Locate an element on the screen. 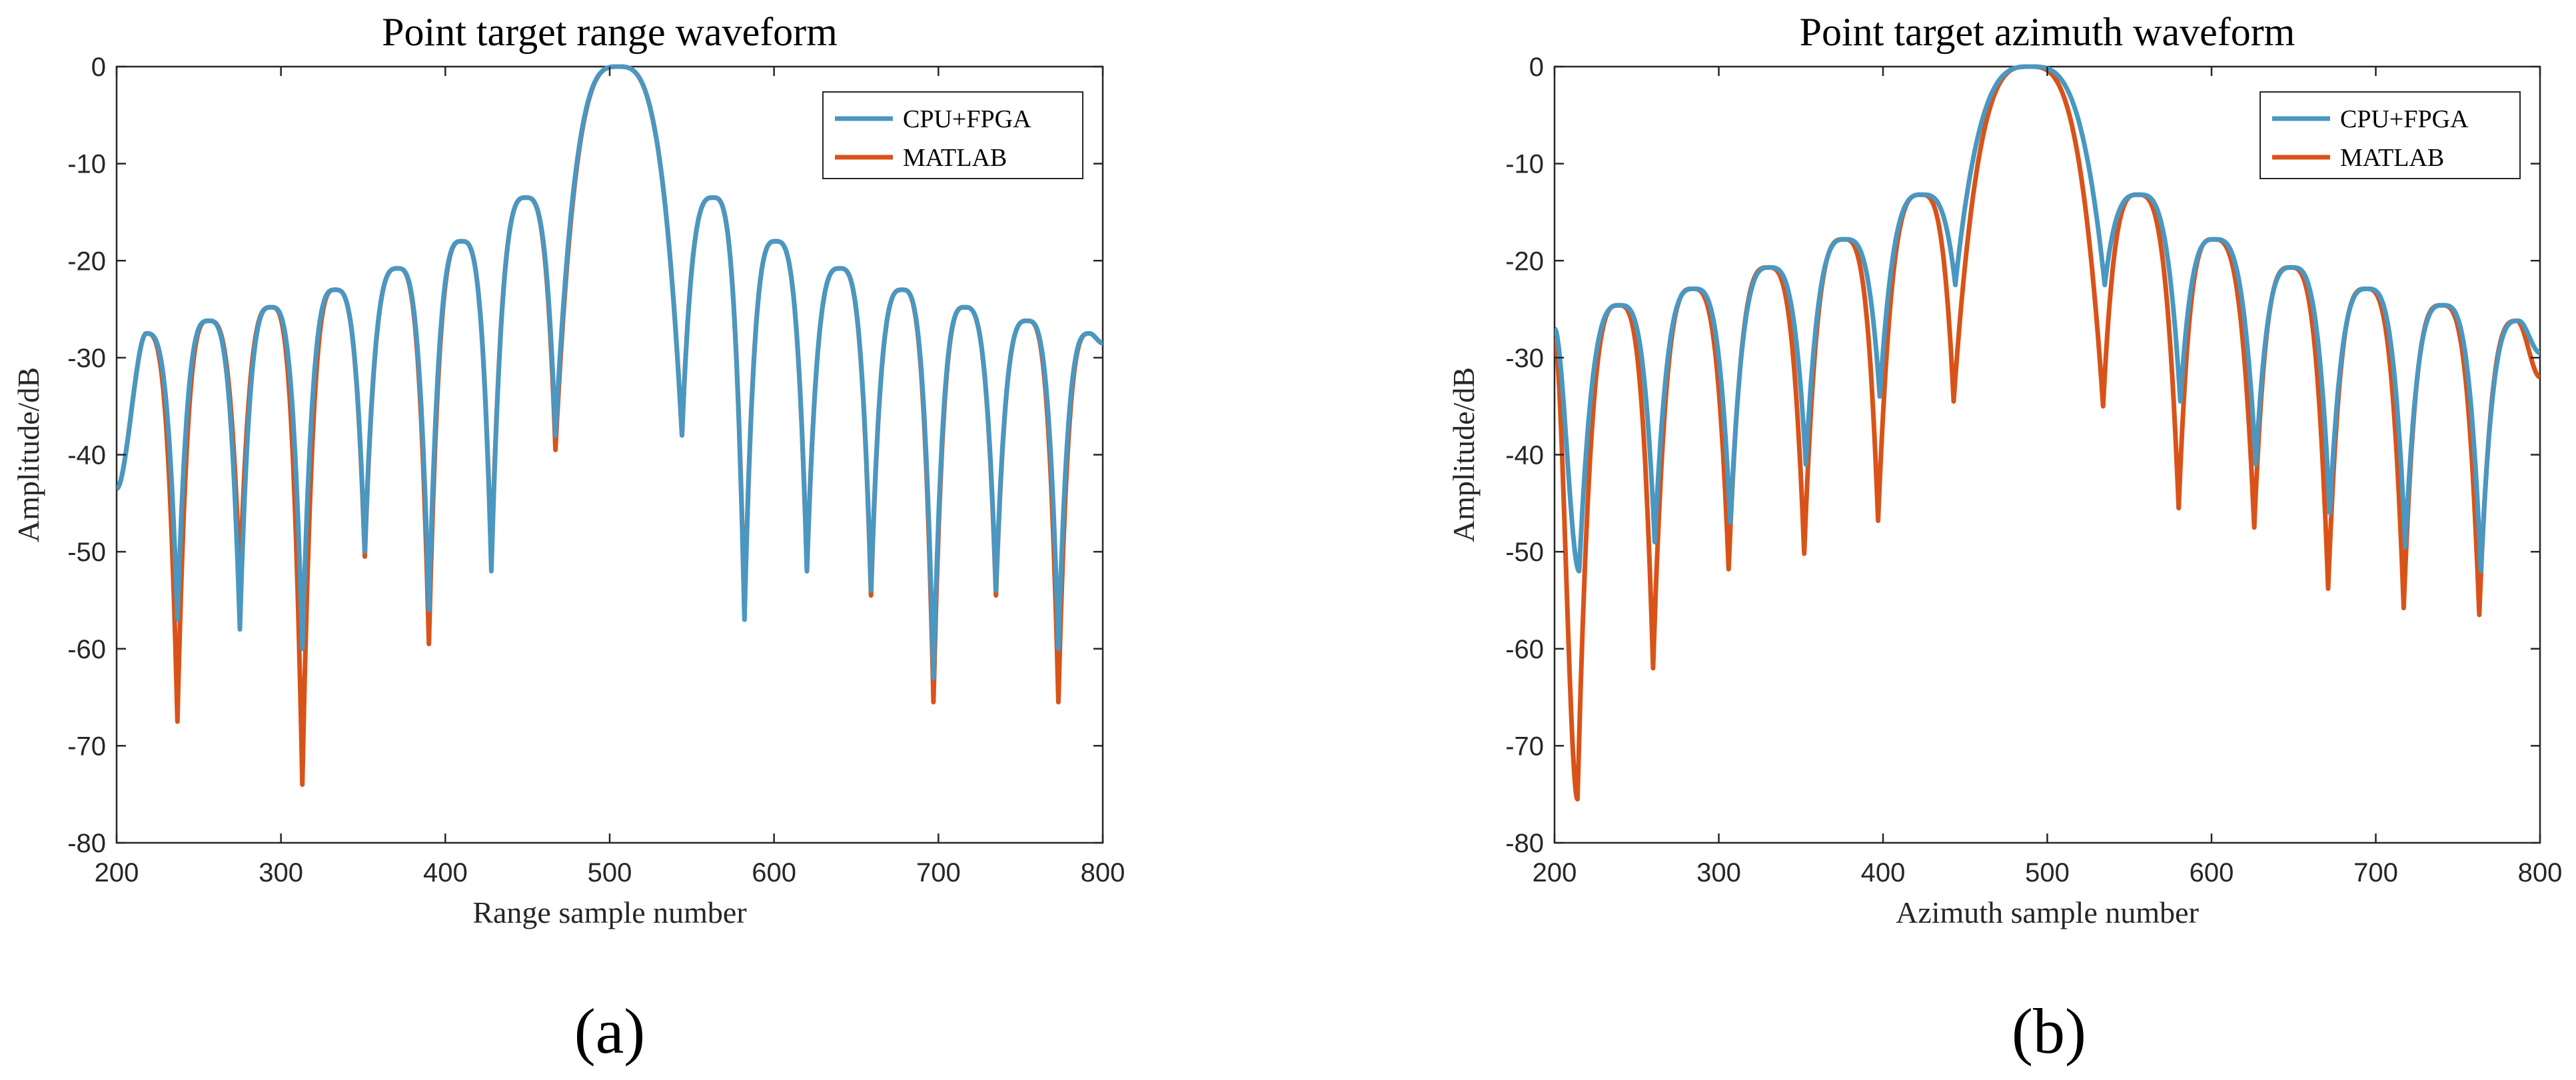 The width and height of the screenshot is (2576, 1080). panel-caption: (b) is located at coordinates (2049, 1031).